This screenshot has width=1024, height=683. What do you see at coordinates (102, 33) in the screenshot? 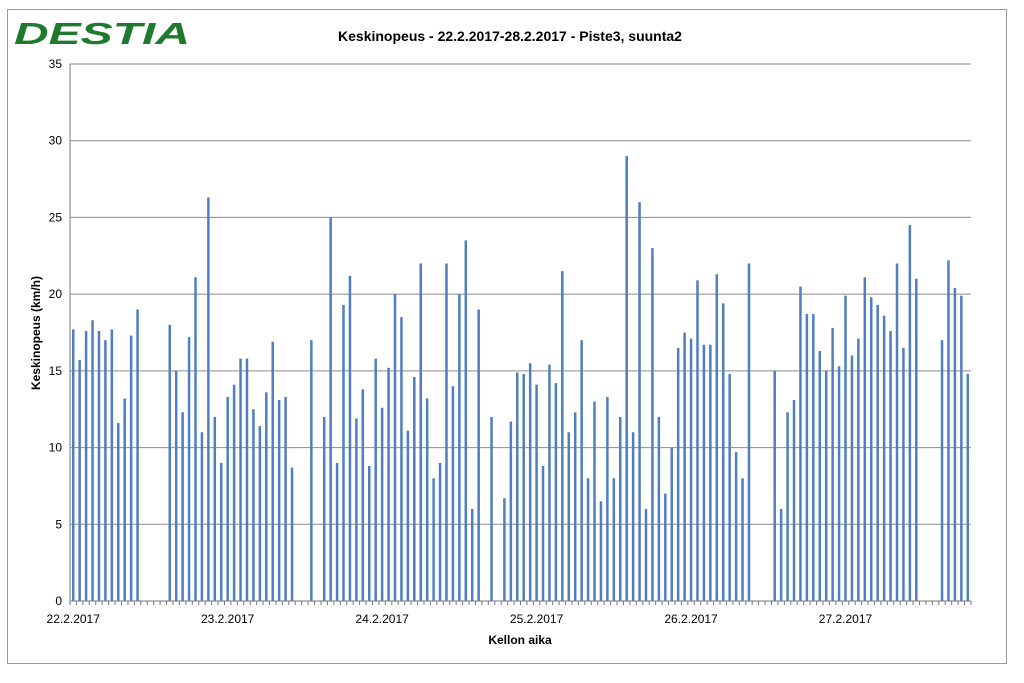
I see `destia-logo: DESTIA` at bounding box center [102, 33].